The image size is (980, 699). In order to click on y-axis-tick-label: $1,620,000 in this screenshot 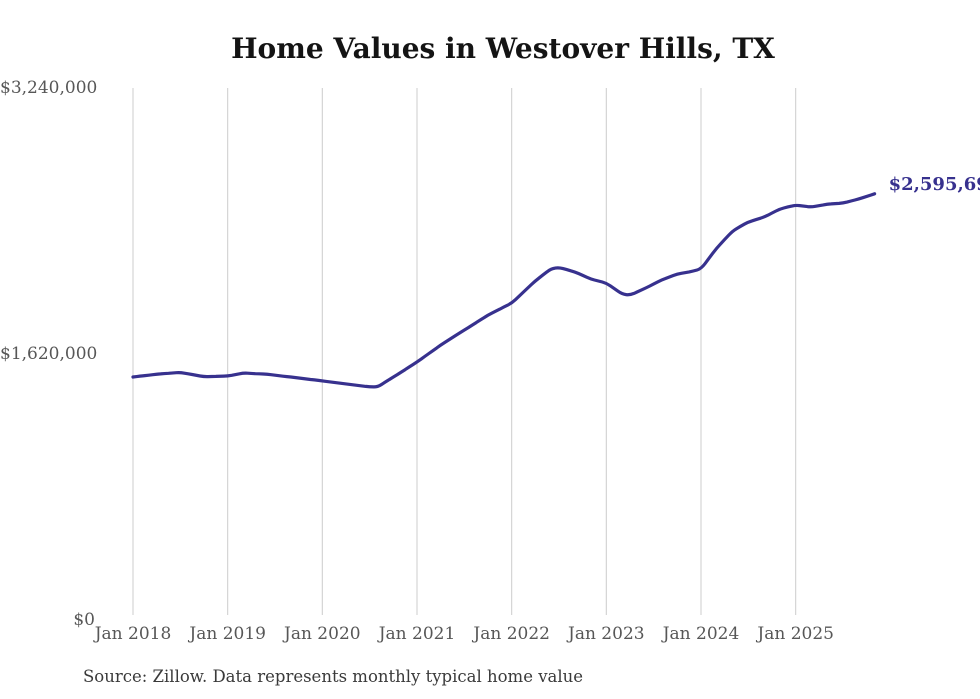, I will do `click(49, 354)`.